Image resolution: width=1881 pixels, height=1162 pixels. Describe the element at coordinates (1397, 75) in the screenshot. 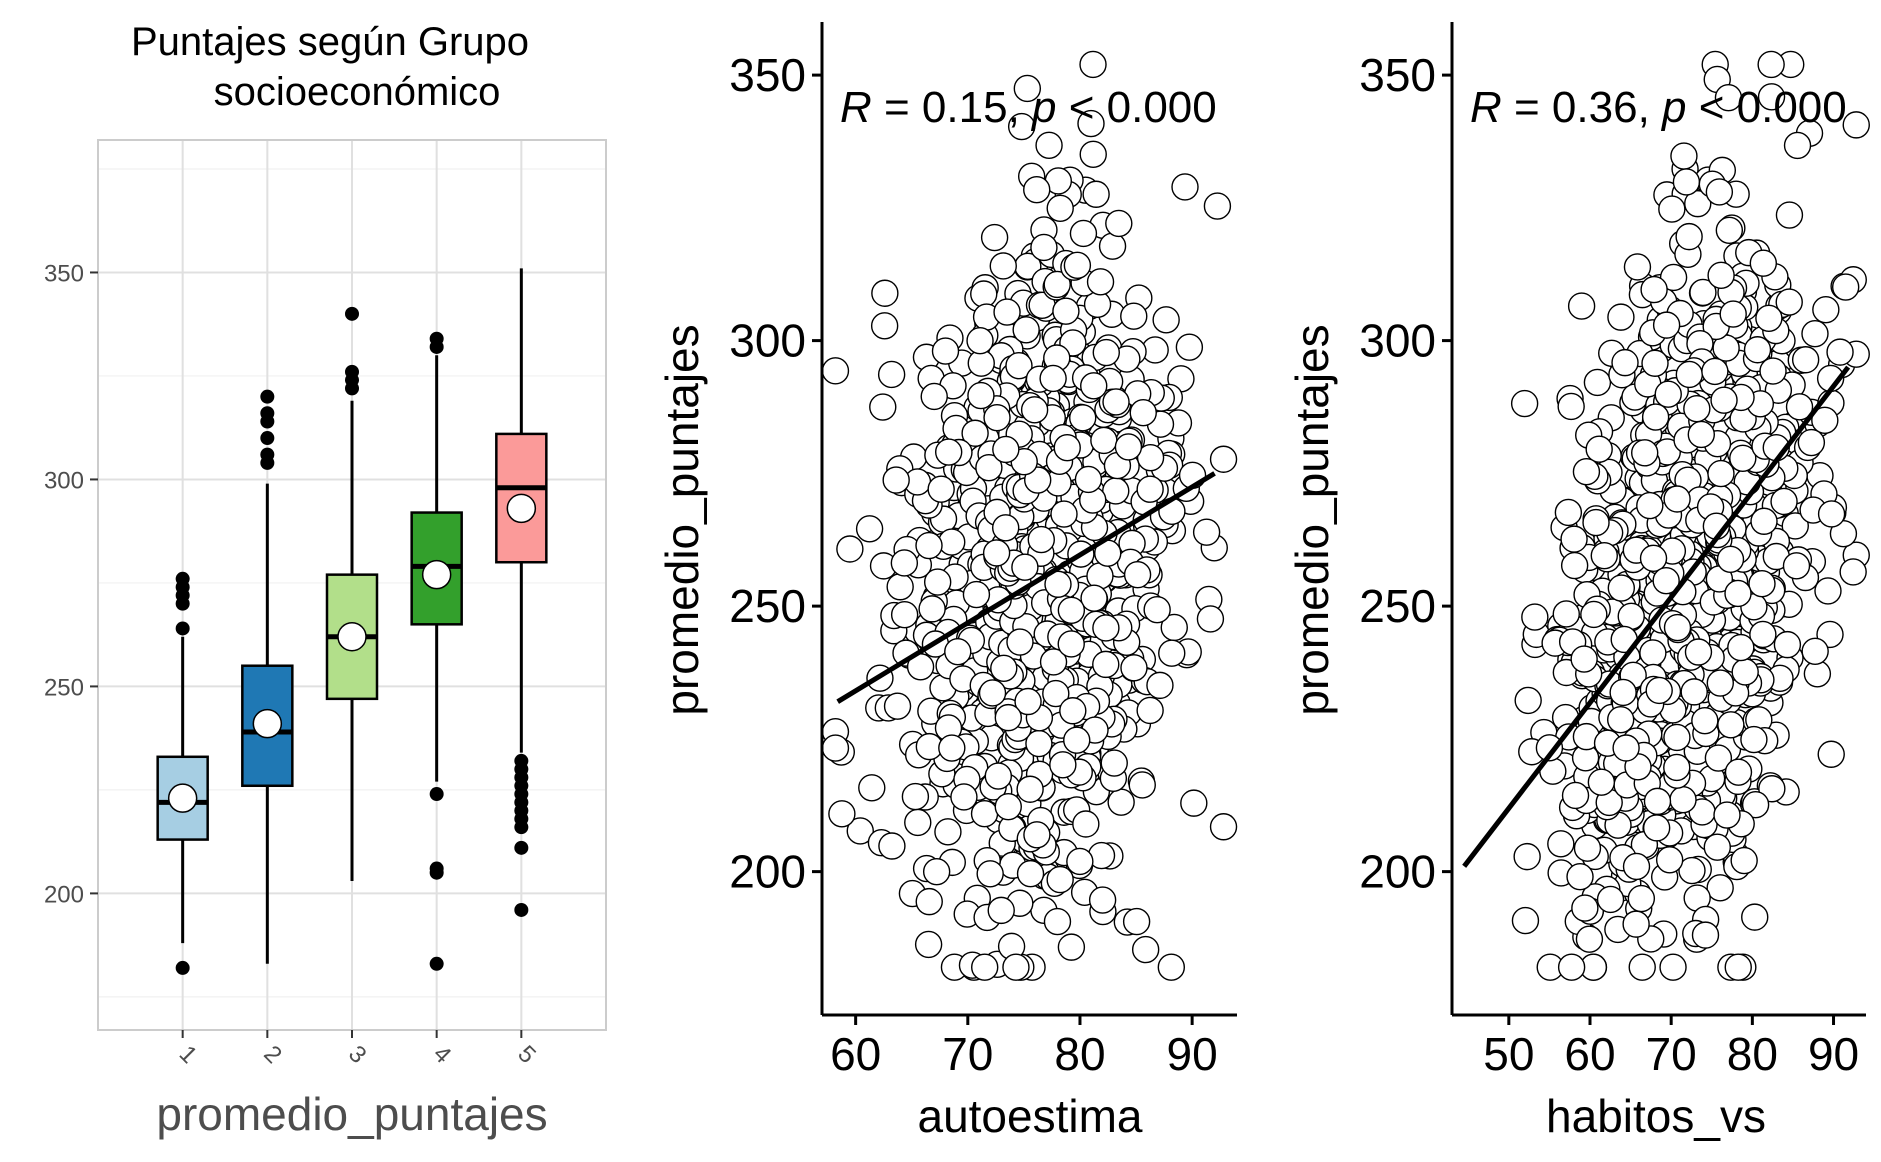

I see `scatter-y-tick-label: 350` at that location.